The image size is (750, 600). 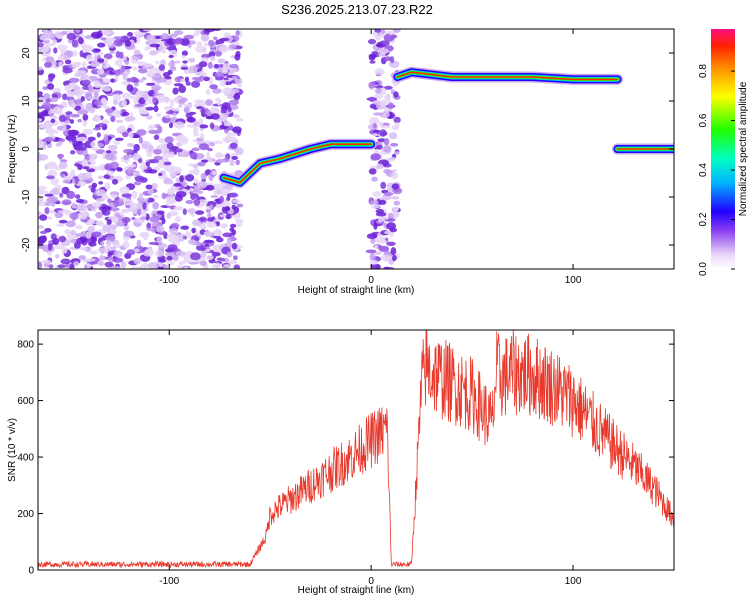 I want to click on spec-x-tick-label: 100, so click(x=573, y=280).